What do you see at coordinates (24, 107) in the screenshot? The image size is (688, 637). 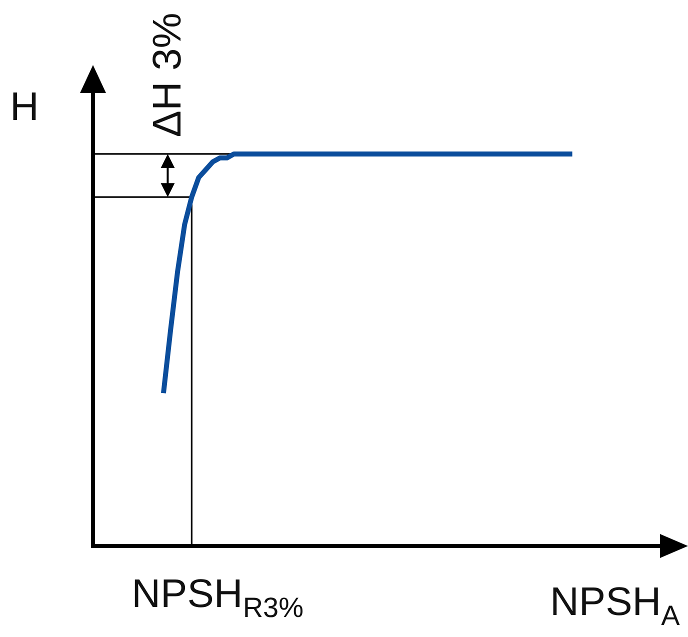 I see `y-axis-title: H` at bounding box center [24, 107].